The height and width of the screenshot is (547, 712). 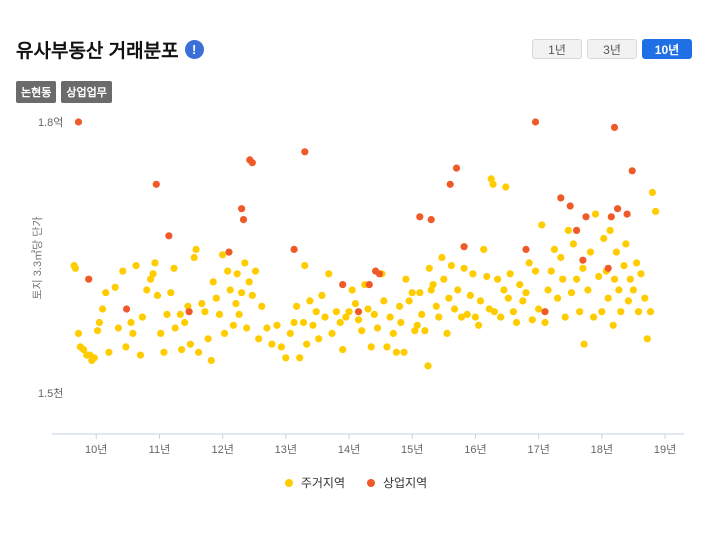 What do you see at coordinates (397, 482) in the screenshot?
I see `legend-item-commercial: 상업지역` at bounding box center [397, 482].